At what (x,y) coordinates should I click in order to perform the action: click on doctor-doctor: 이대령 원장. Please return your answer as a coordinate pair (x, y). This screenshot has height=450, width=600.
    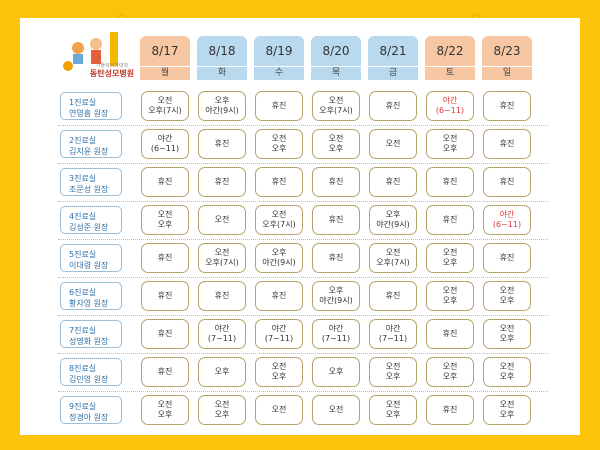
    Looking at the image, I should click on (89, 265).